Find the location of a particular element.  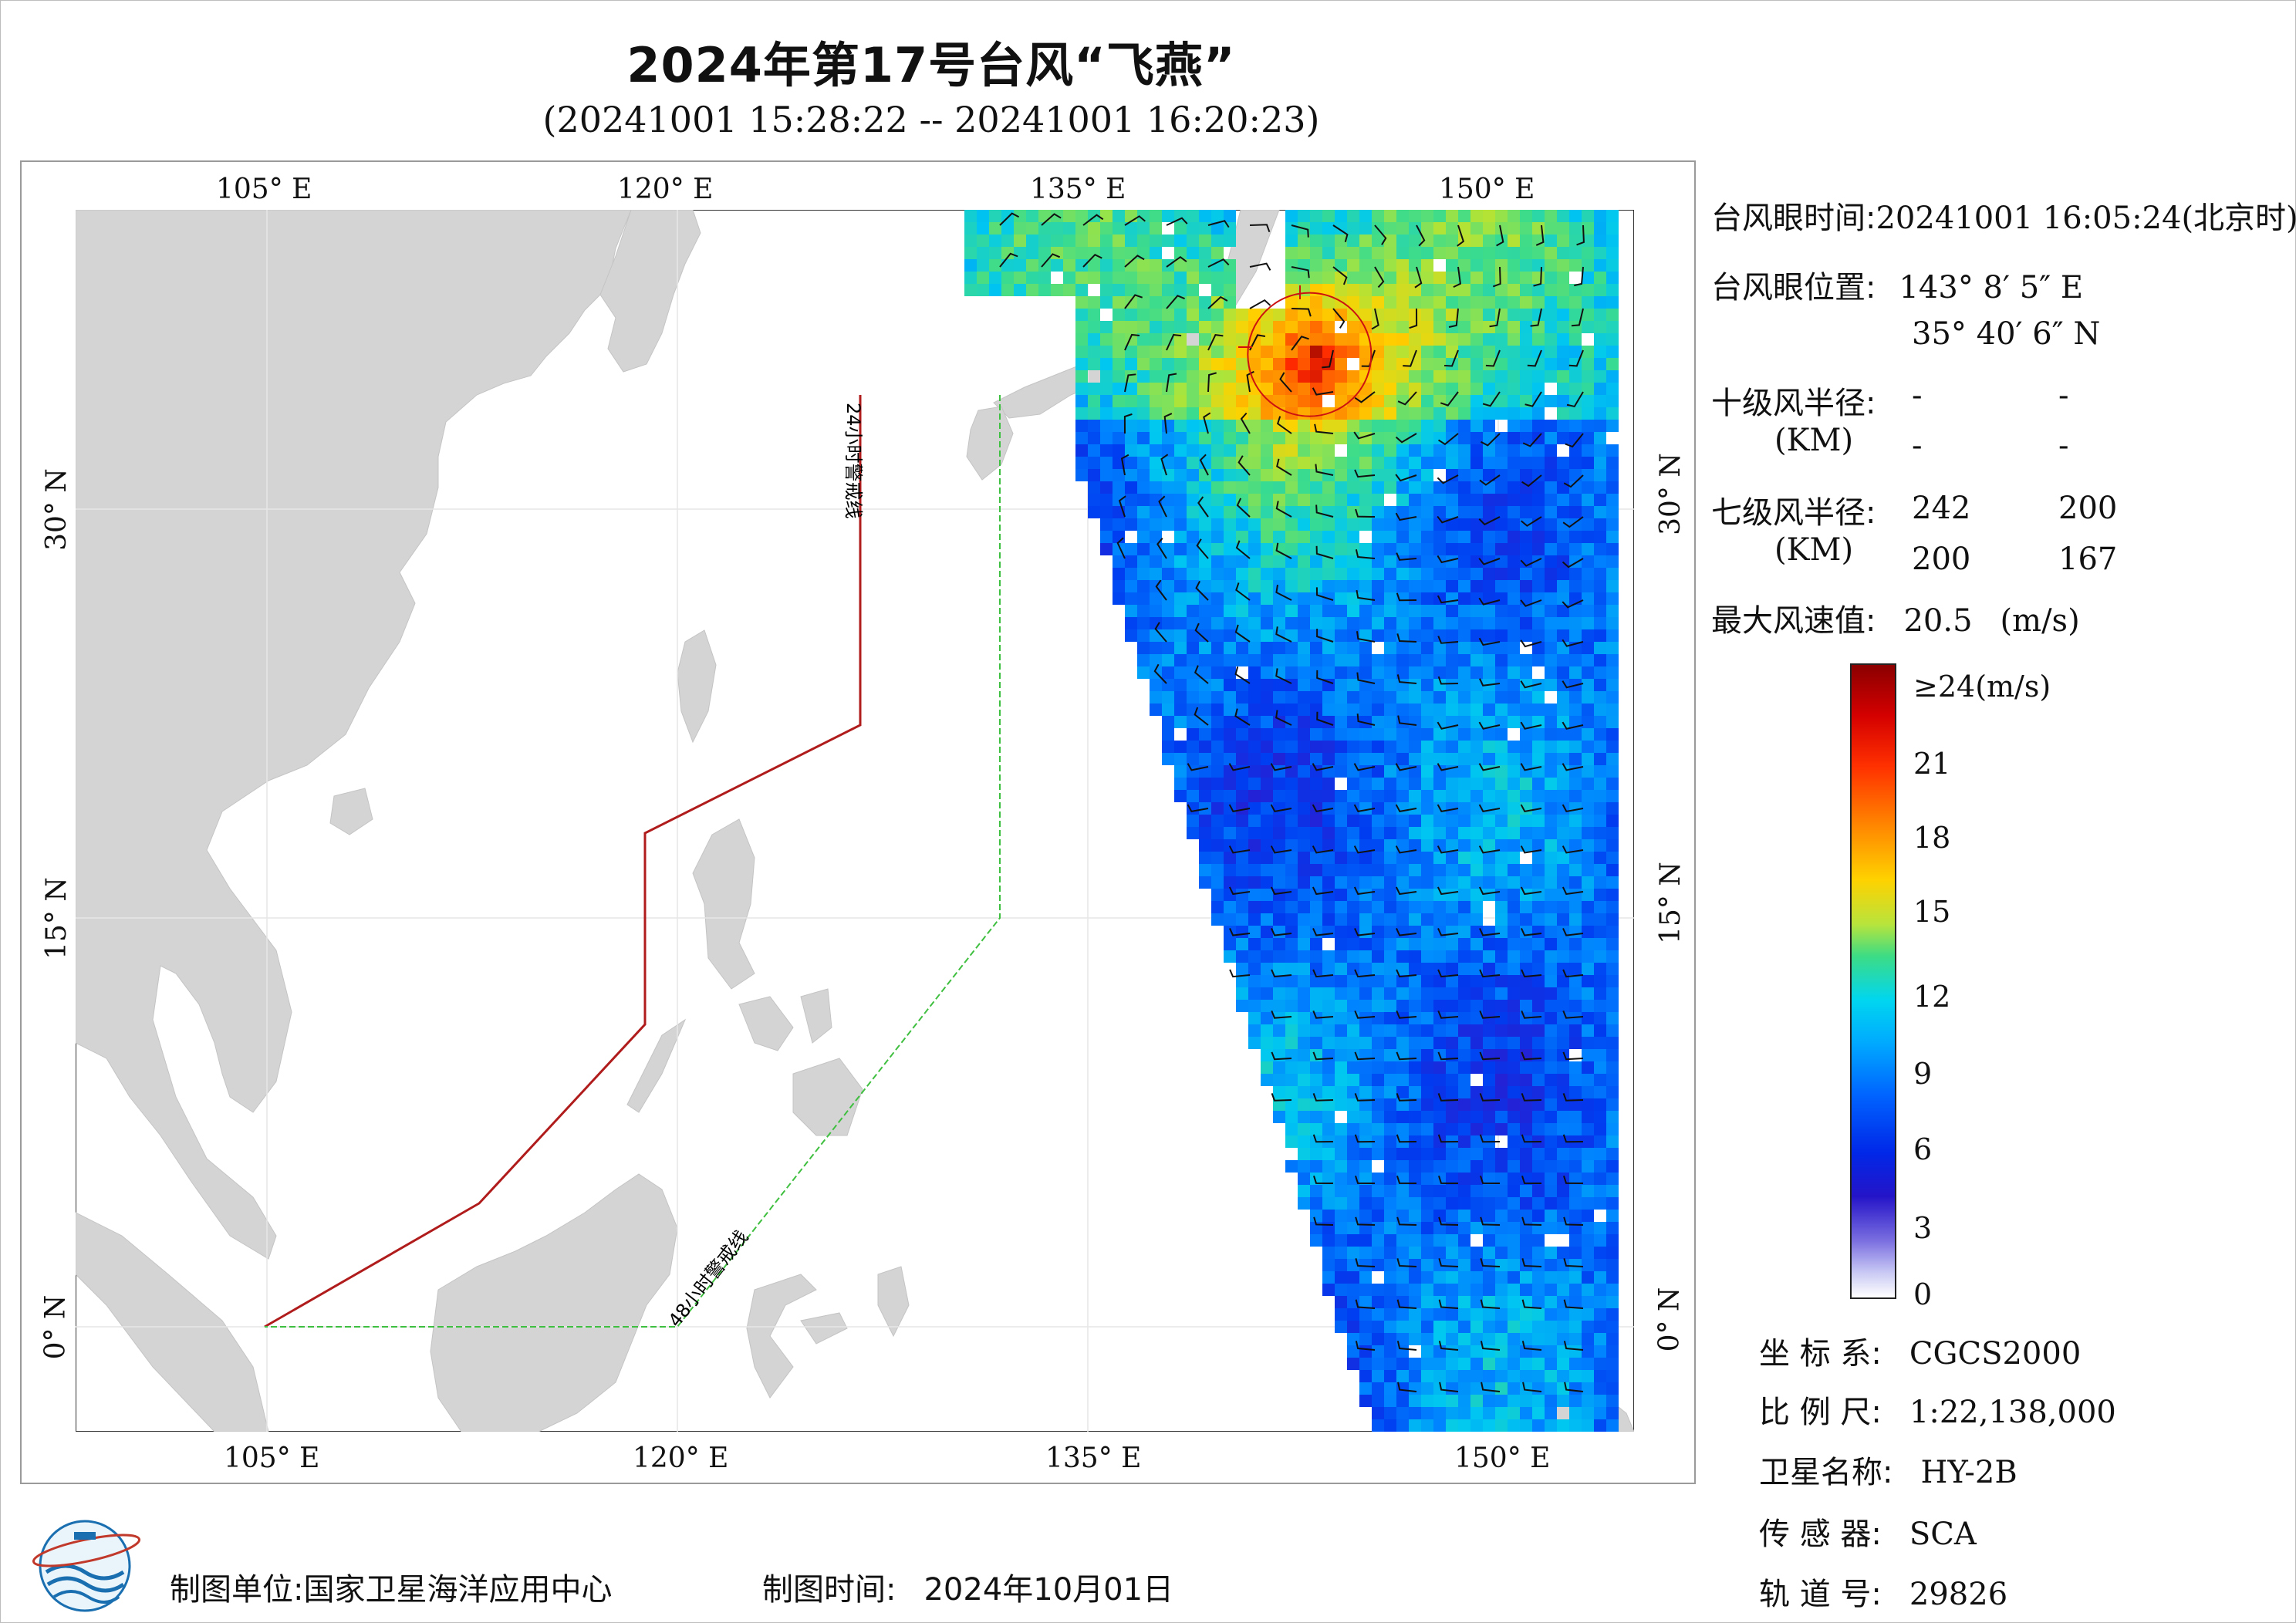

r10-unit: (KM) is located at coordinates (1814, 440).